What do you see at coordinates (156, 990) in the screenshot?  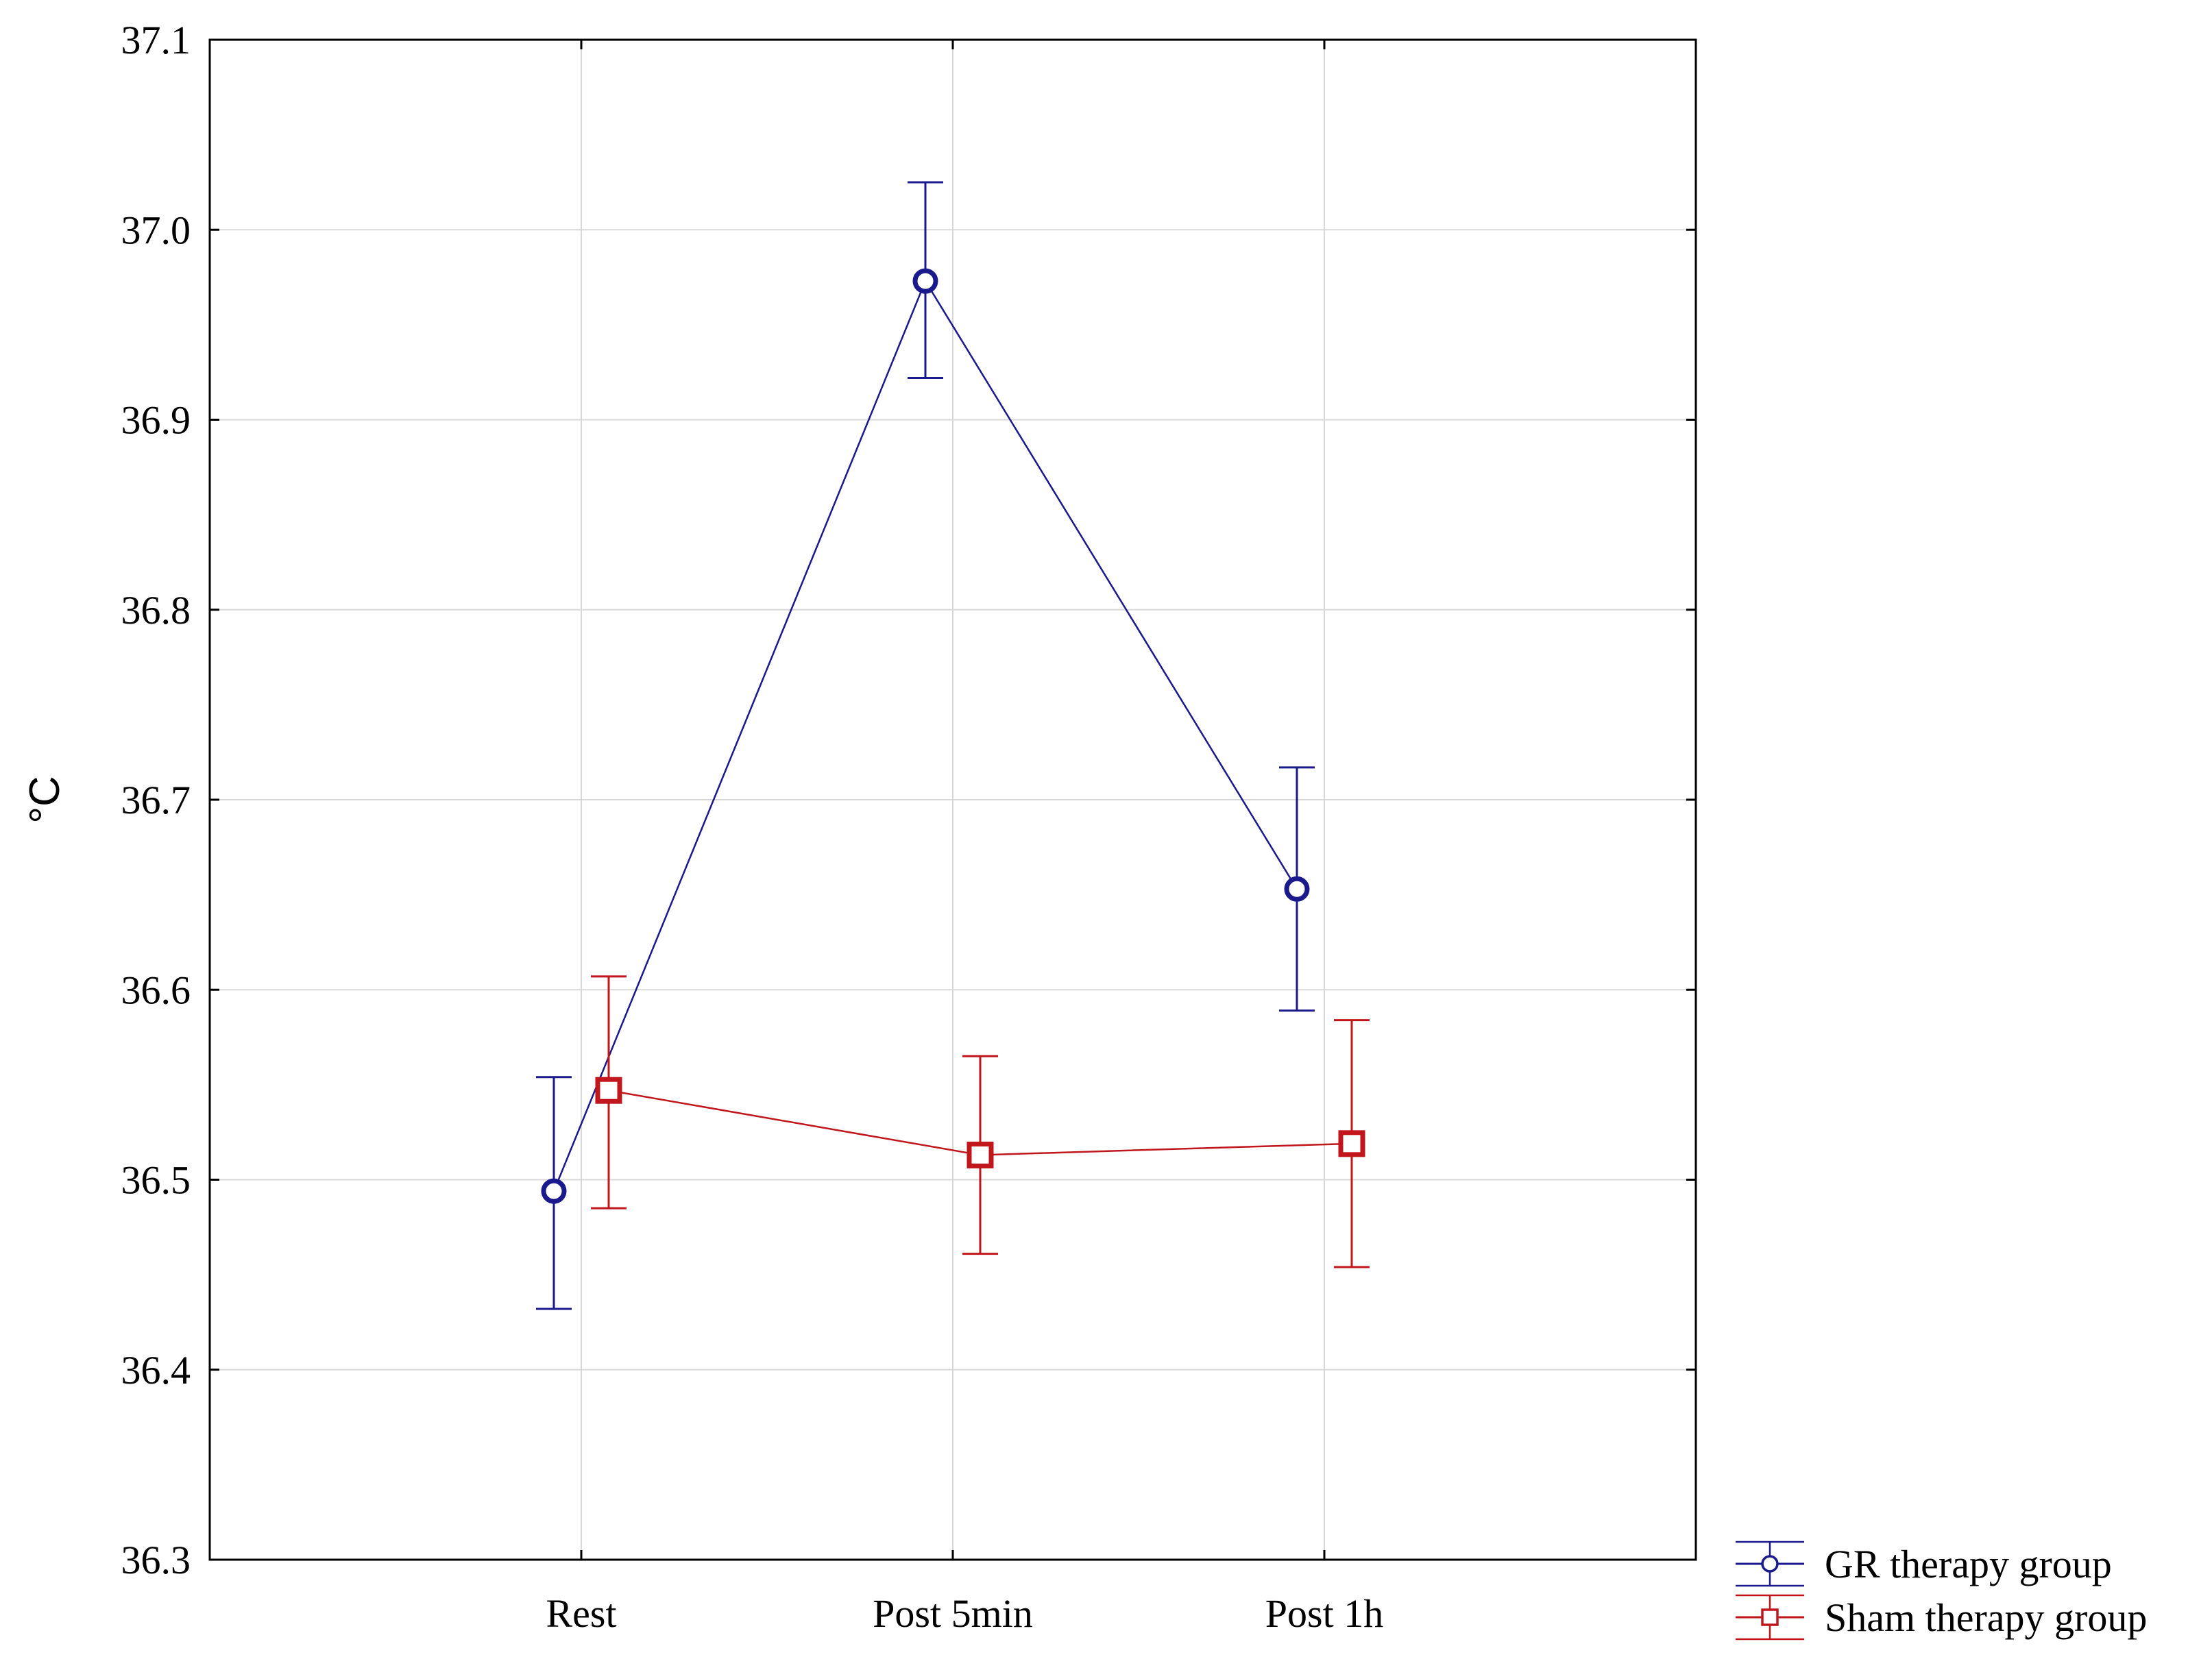 I see `y-tick-label: 36.6` at bounding box center [156, 990].